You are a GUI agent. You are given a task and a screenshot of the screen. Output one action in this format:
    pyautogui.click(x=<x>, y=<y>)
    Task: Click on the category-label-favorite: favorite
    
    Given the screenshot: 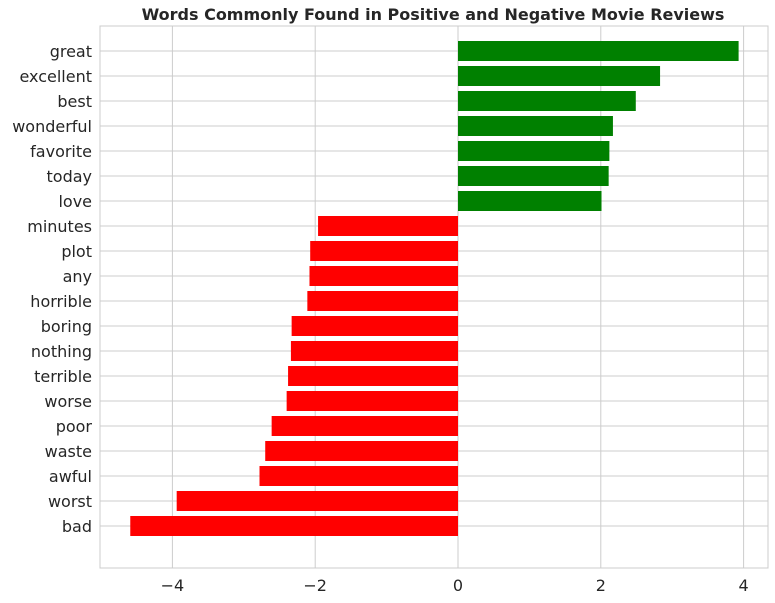 What is the action you would take?
    pyautogui.click(x=61, y=151)
    